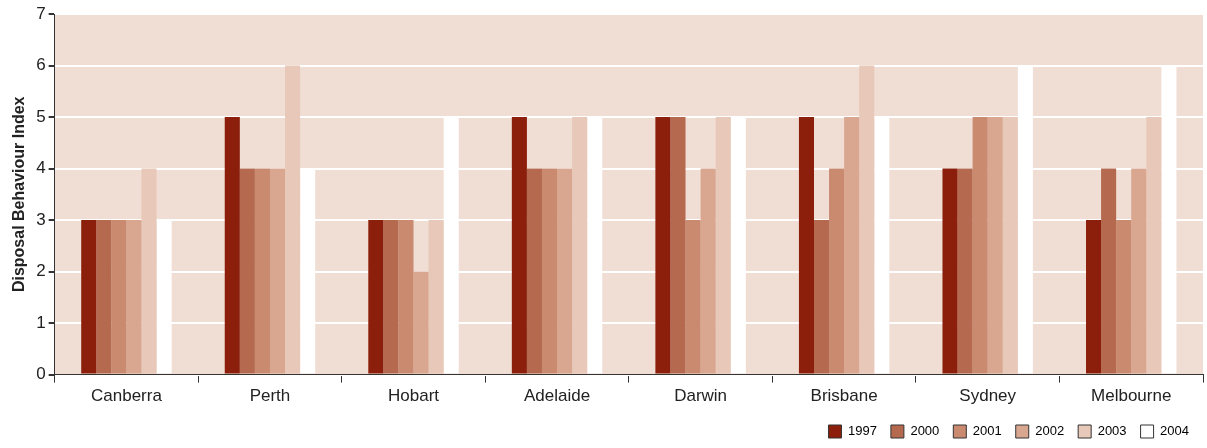 The width and height of the screenshot is (1207, 448). I want to click on y-axis-title: Disposal Behaviour Index, so click(19, 194).